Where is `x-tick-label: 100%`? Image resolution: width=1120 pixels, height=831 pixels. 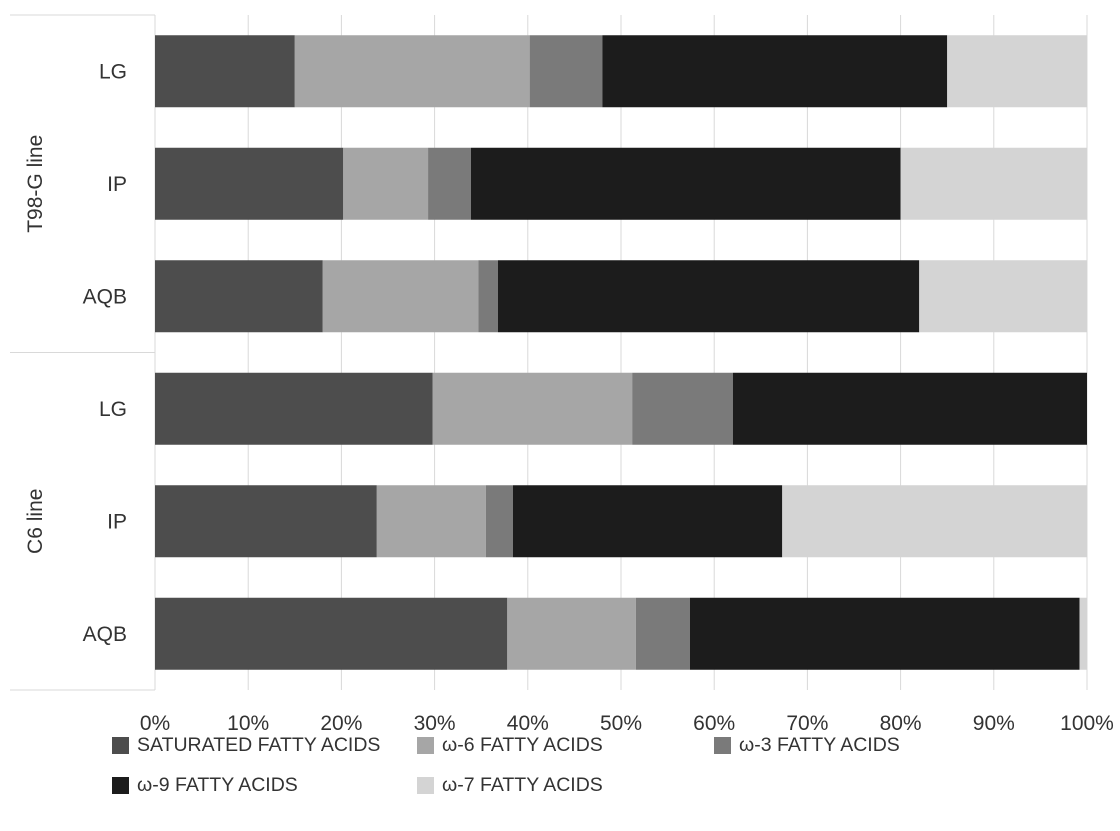
x-tick-label: 100% is located at coordinates (1087, 723).